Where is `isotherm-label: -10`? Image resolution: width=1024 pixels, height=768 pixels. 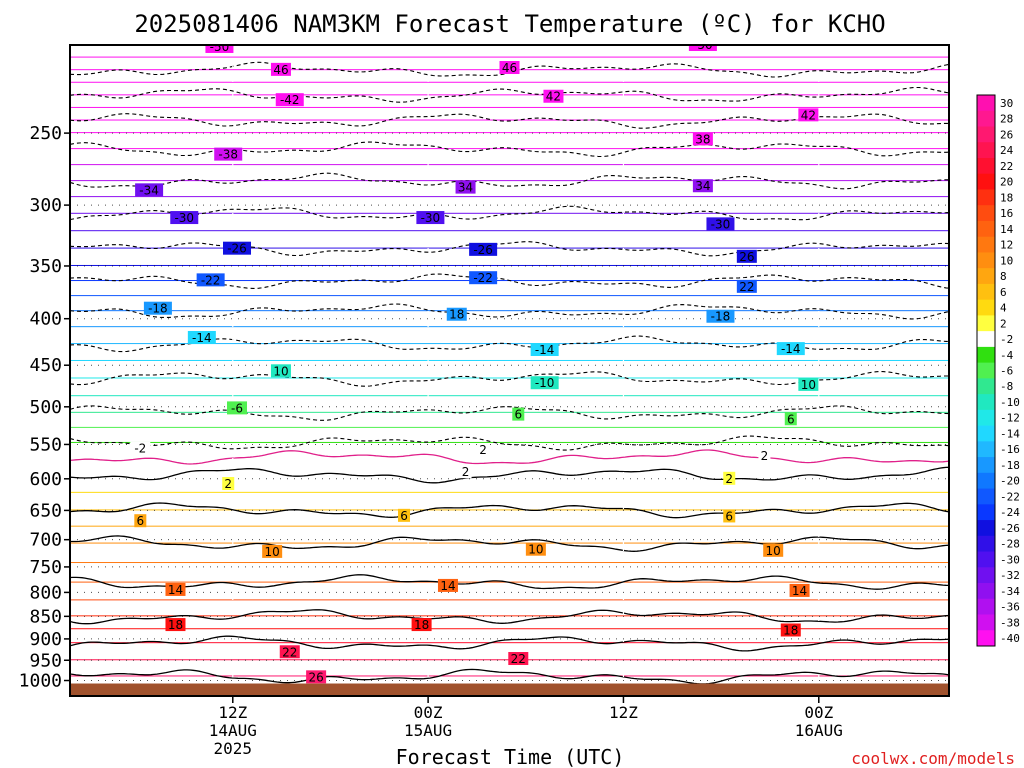 isotherm-label: -10 is located at coordinates (545, 383).